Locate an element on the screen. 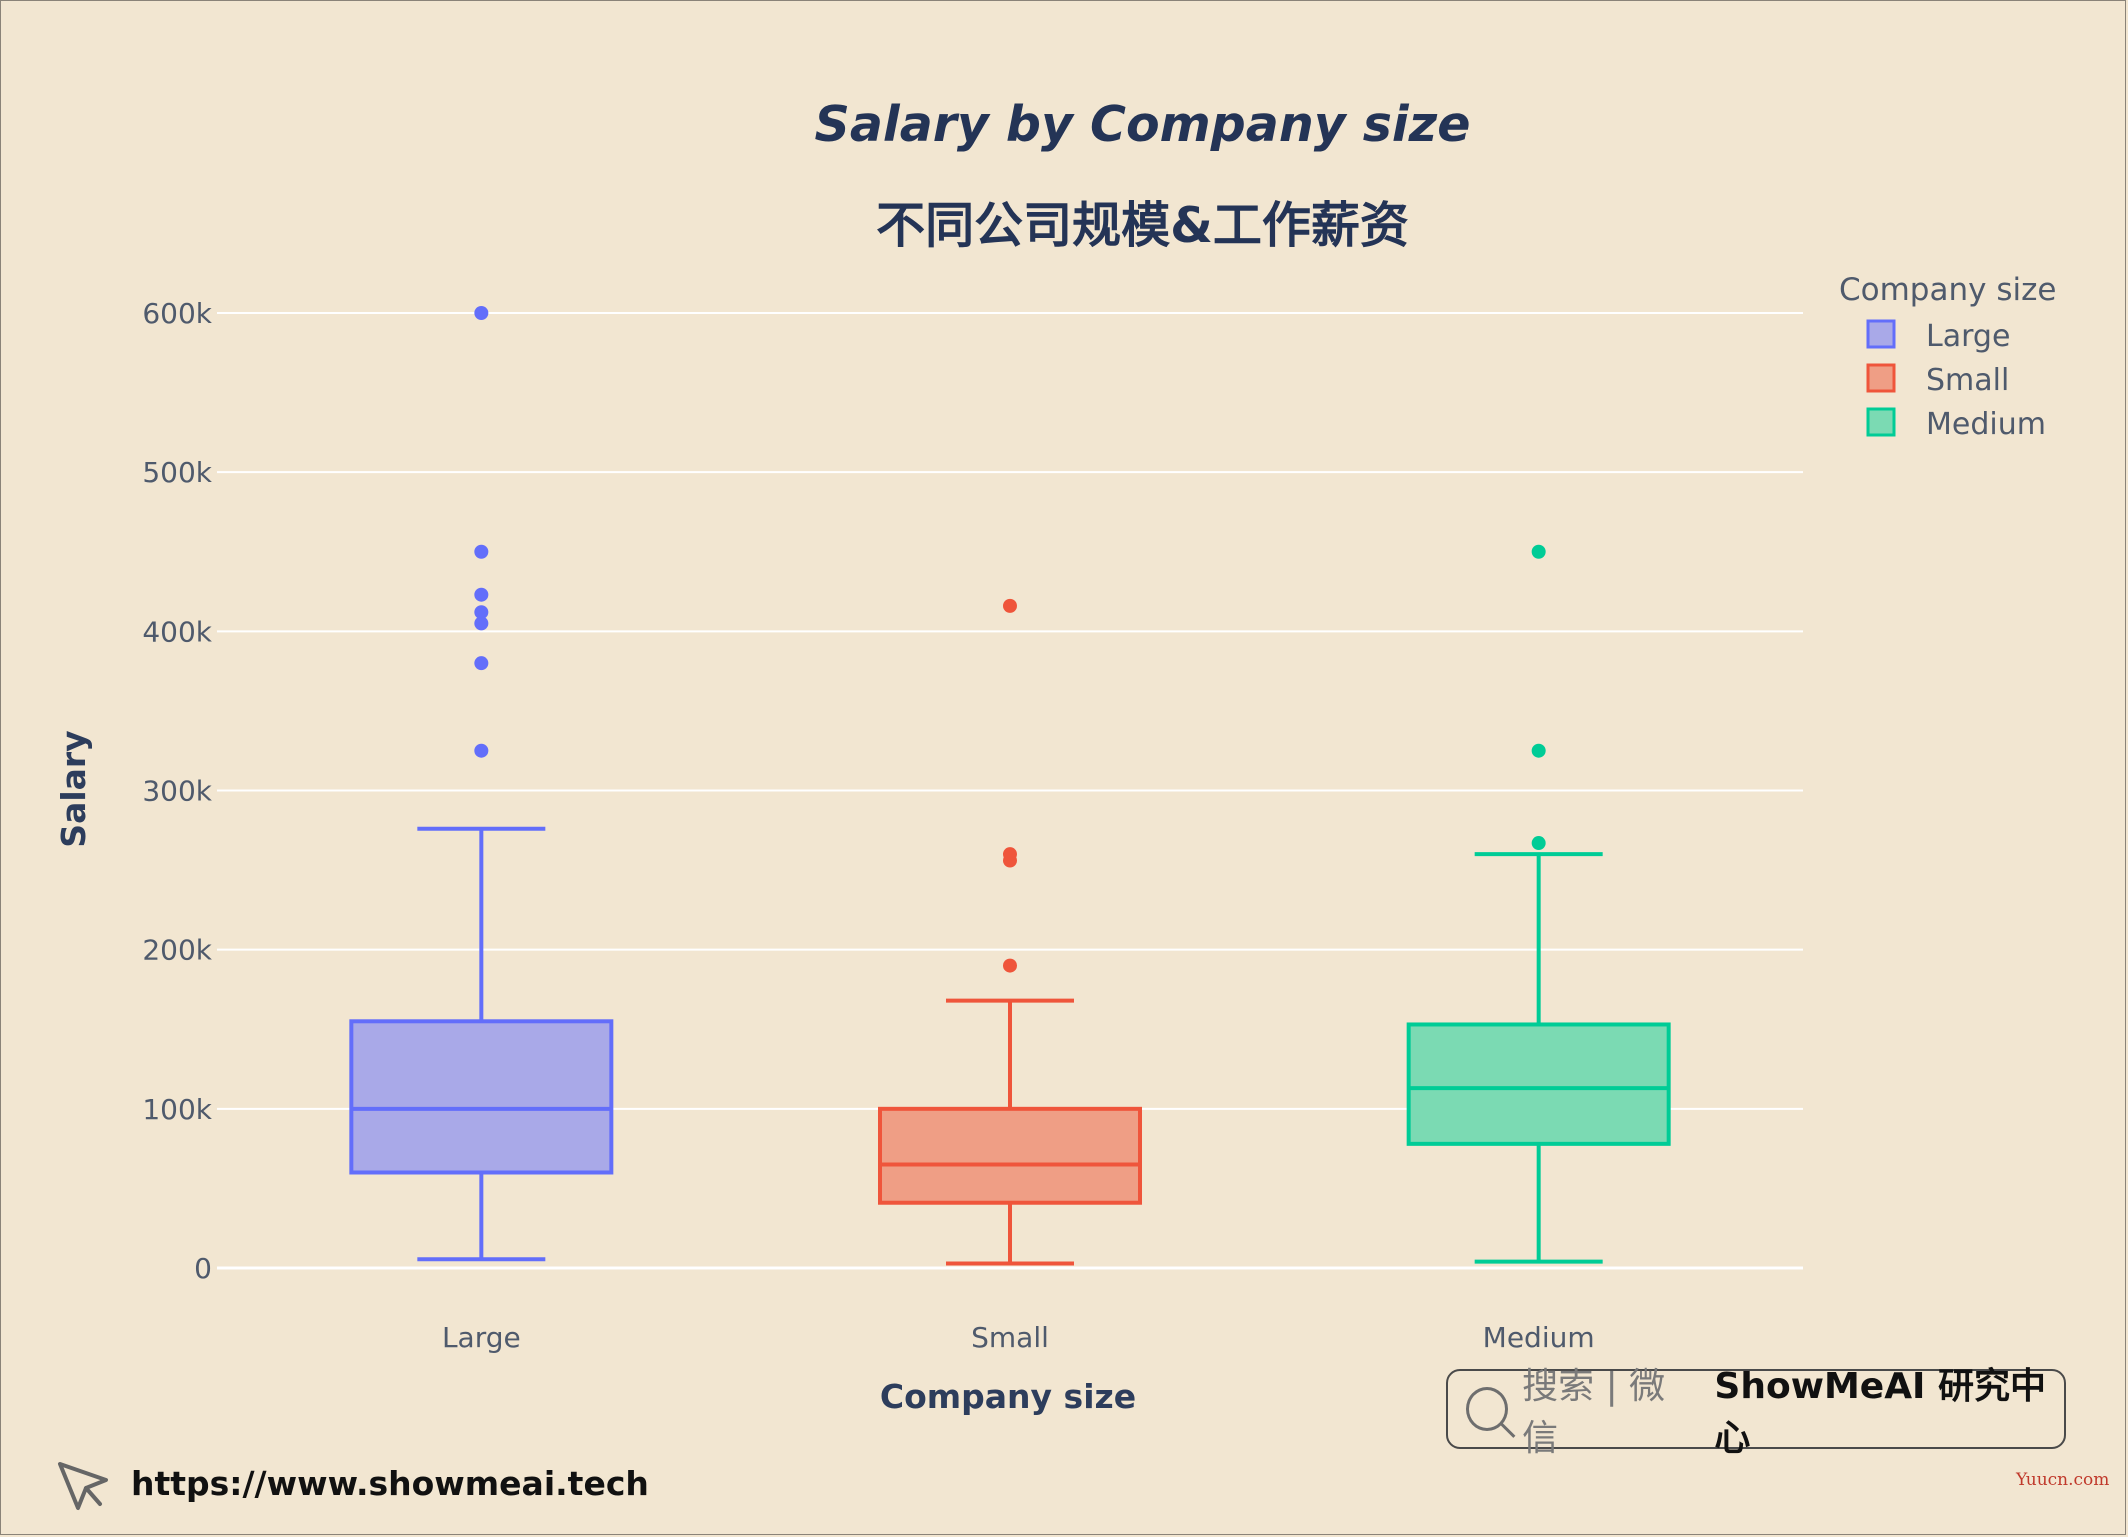 The height and width of the screenshot is (1537, 2128). x-tick-label: Large is located at coordinates (481, 1337).